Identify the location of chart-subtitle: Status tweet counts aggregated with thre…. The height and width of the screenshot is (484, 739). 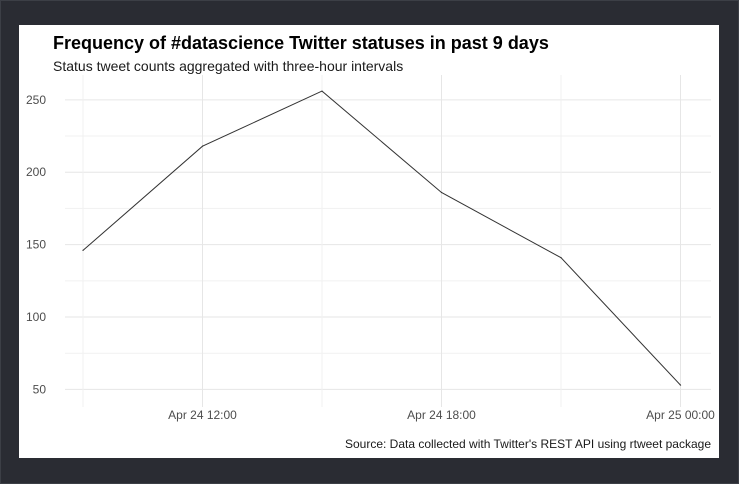
(228, 66).